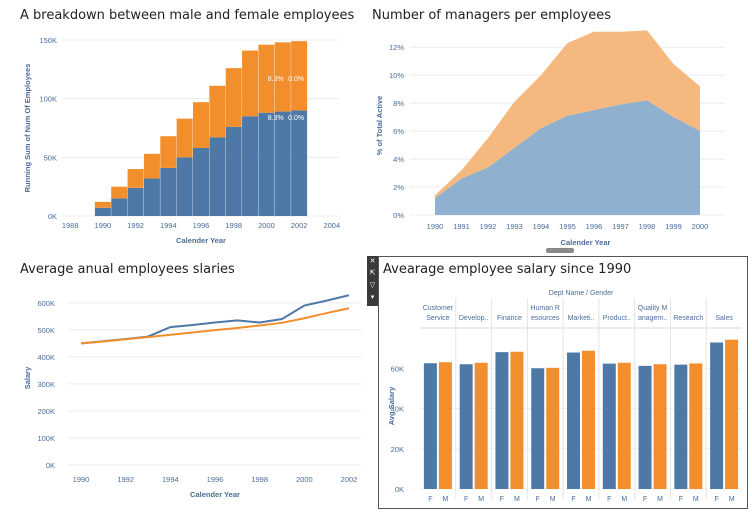  Describe the element at coordinates (48, 40) in the screenshot. I see `y-tick-label: 150K` at that location.